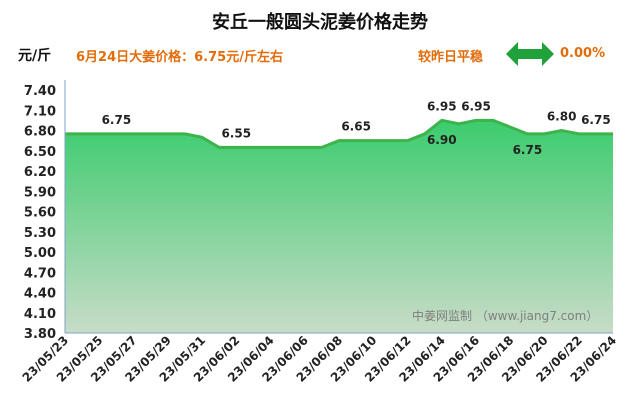 Image resolution: width=640 pixels, height=410 pixels. I want to click on y-tick-label: 3.80, so click(40, 334).